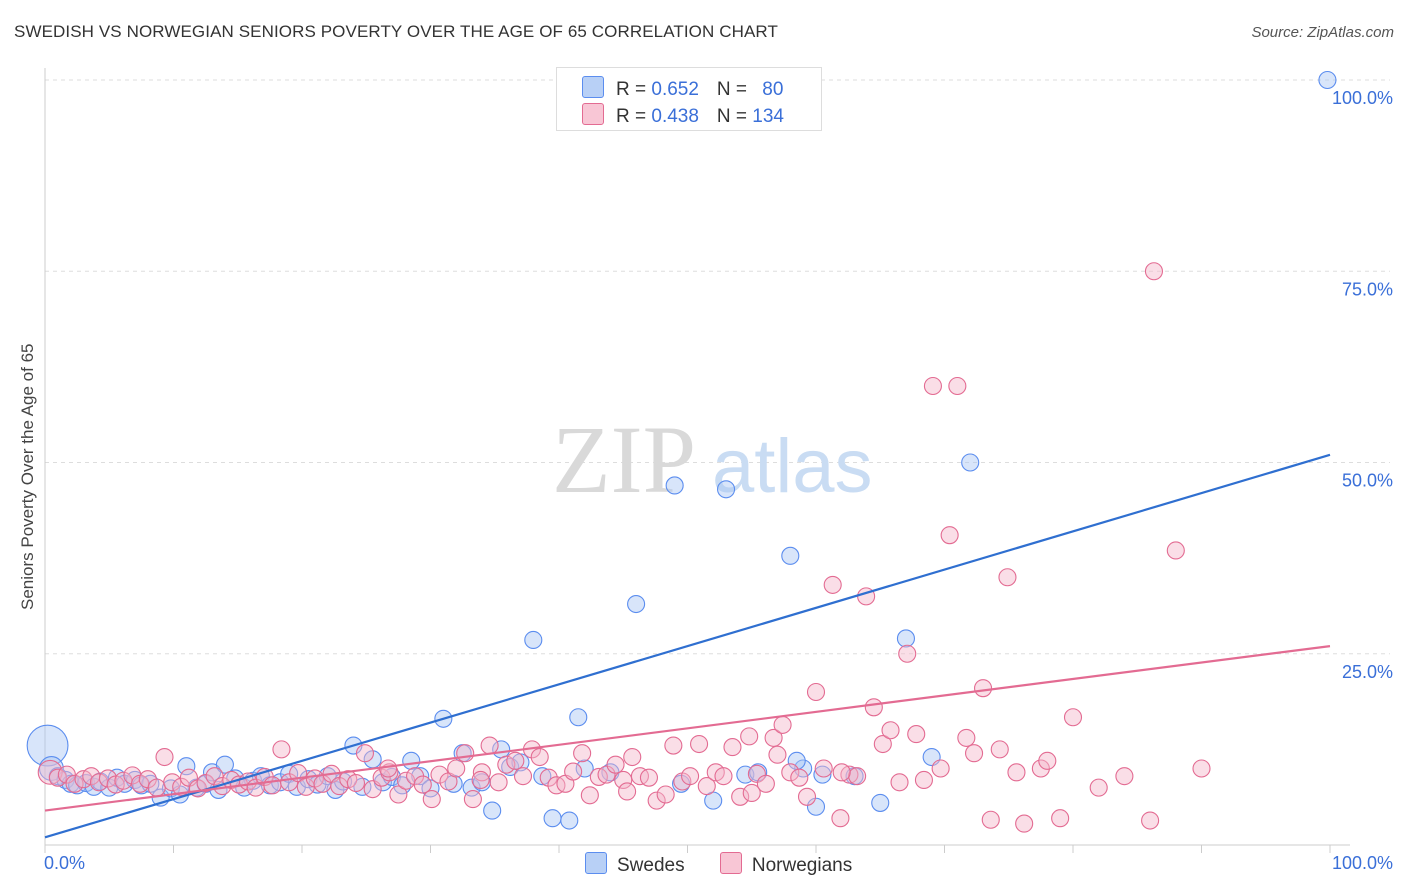  Describe the element at coordinates (1367, 289) in the screenshot. I see `y-tick-label: 75.0%` at that location.